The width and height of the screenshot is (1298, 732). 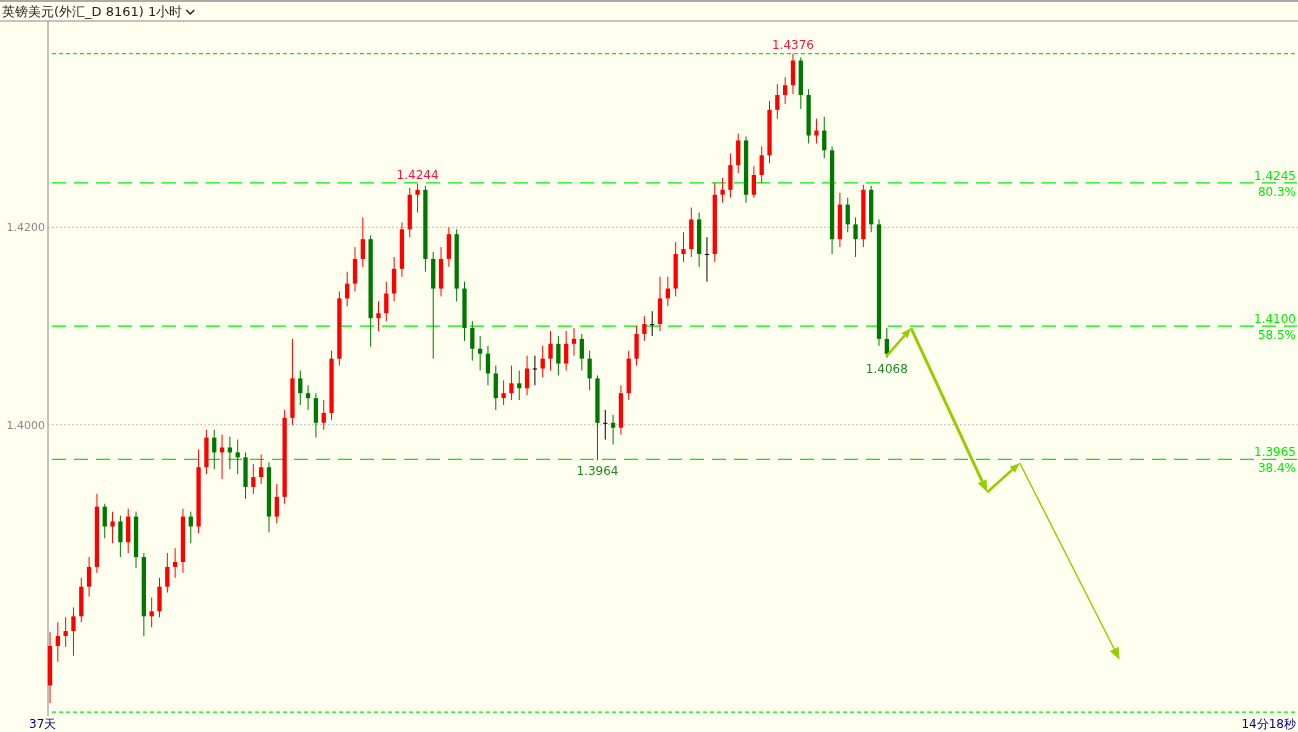 What do you see at coordinates (43, 724) in the screenshot?
I see `text: 37天` at bounding box center [43, 724].